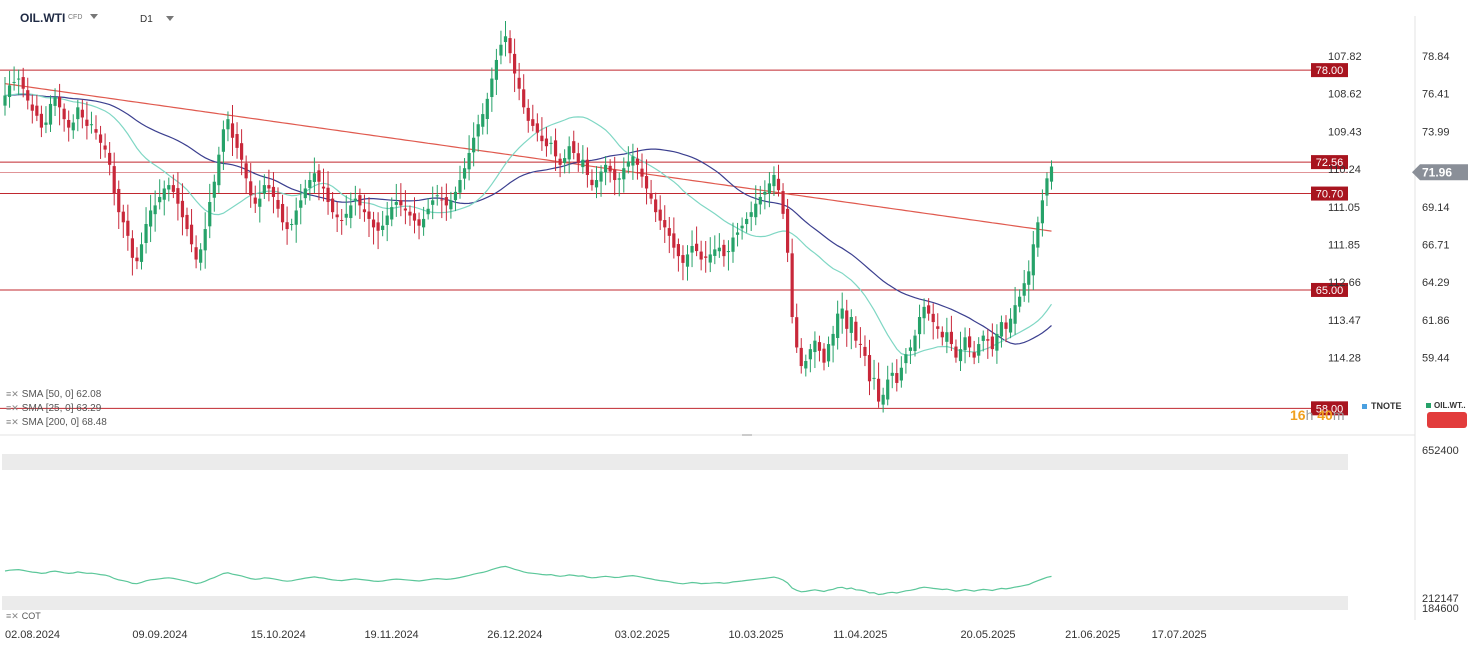 This screenshot has width=1482, height=650. I want to click on symbol-type: CFD, so click(75, 17).